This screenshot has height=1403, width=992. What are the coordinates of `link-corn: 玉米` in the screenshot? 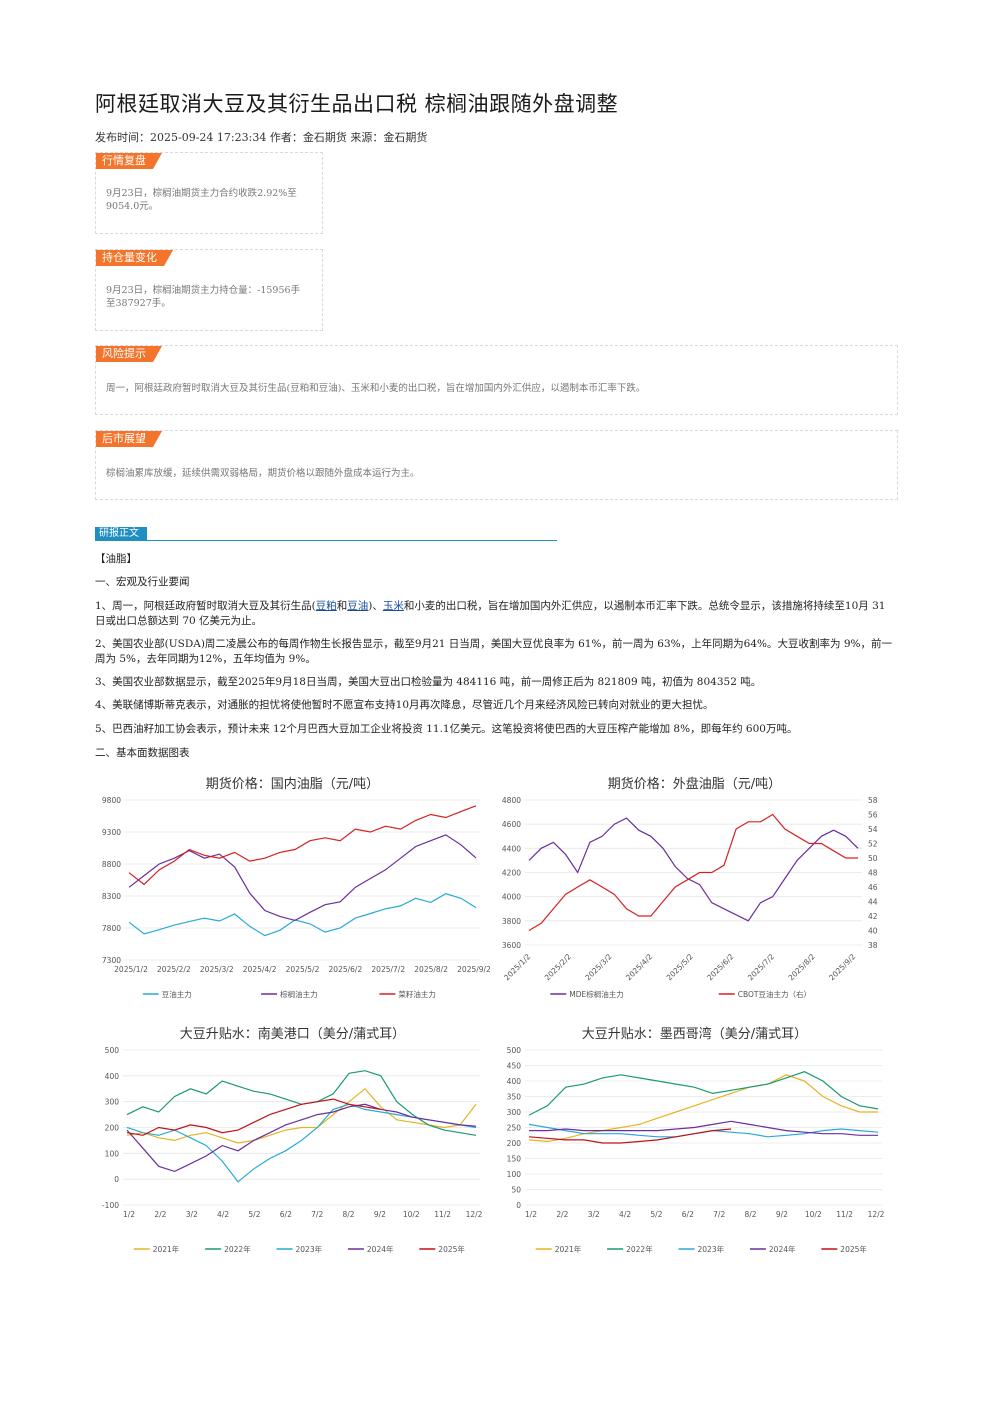 It's located at (393, 606).